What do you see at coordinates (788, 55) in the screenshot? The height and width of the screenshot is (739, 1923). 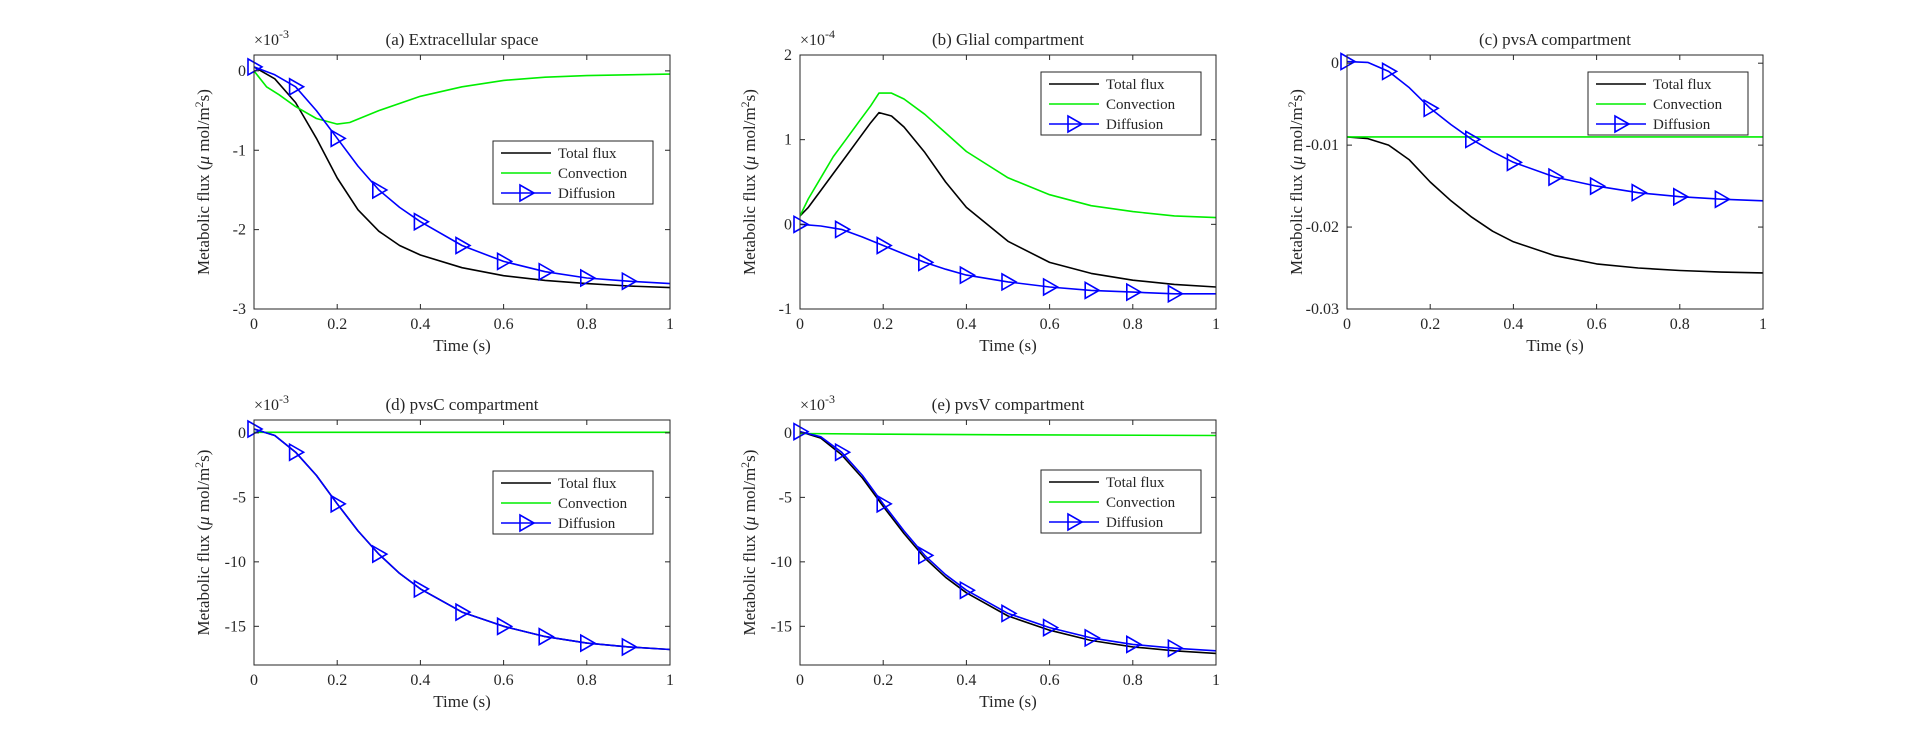 I see `y-tick-label: 2` at bounding box center [788, 55].